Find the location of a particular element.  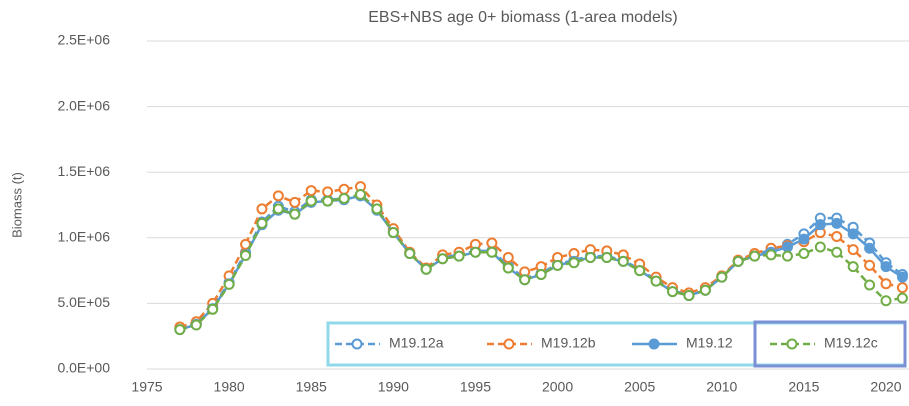

y-tick-label: 1.5E+06 is located at coordinates (83, 171).